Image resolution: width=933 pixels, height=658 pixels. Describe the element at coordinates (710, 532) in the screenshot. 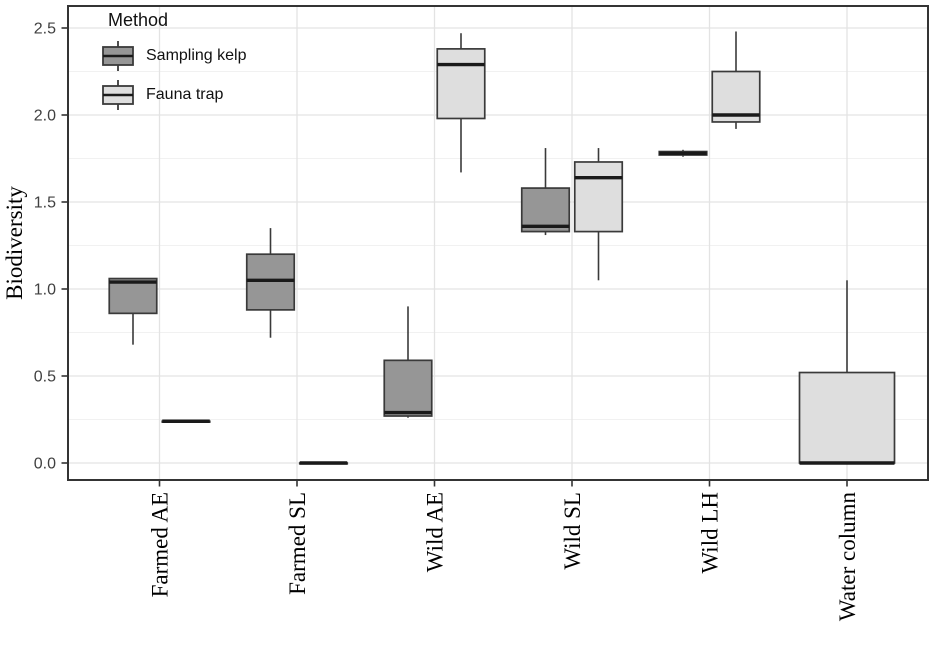

I see `x-category-label: Wild LH` at that location.